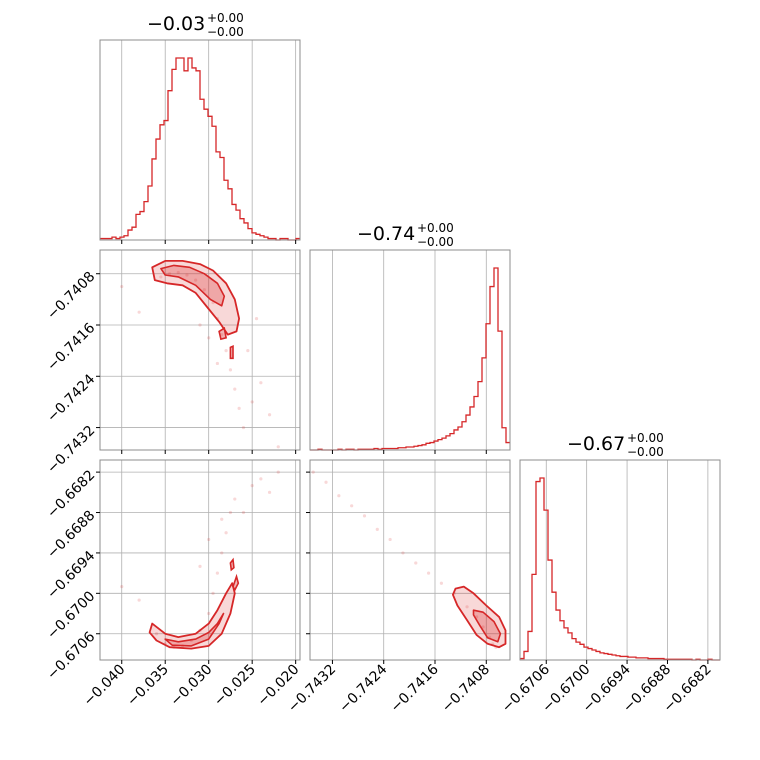  I want to click on x-tick-label: −0.030, so click(192, 686).